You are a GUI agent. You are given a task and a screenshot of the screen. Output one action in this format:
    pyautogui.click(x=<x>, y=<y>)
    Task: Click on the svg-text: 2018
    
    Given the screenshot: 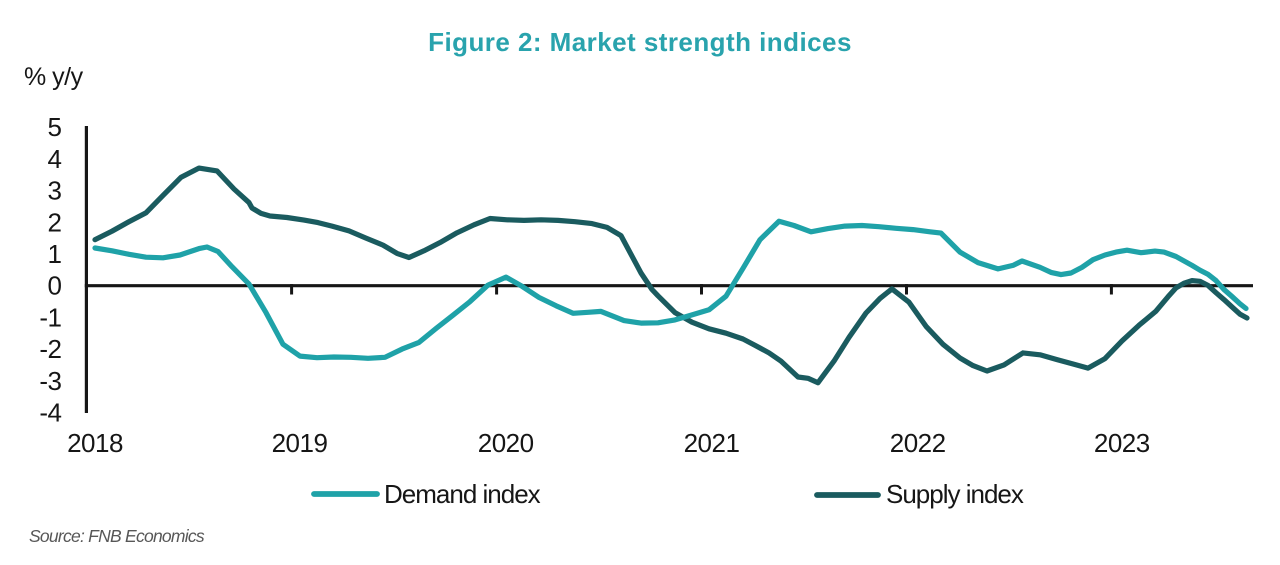 What is the action you would take?
    pyautogui.click(x=95, y=443)
    